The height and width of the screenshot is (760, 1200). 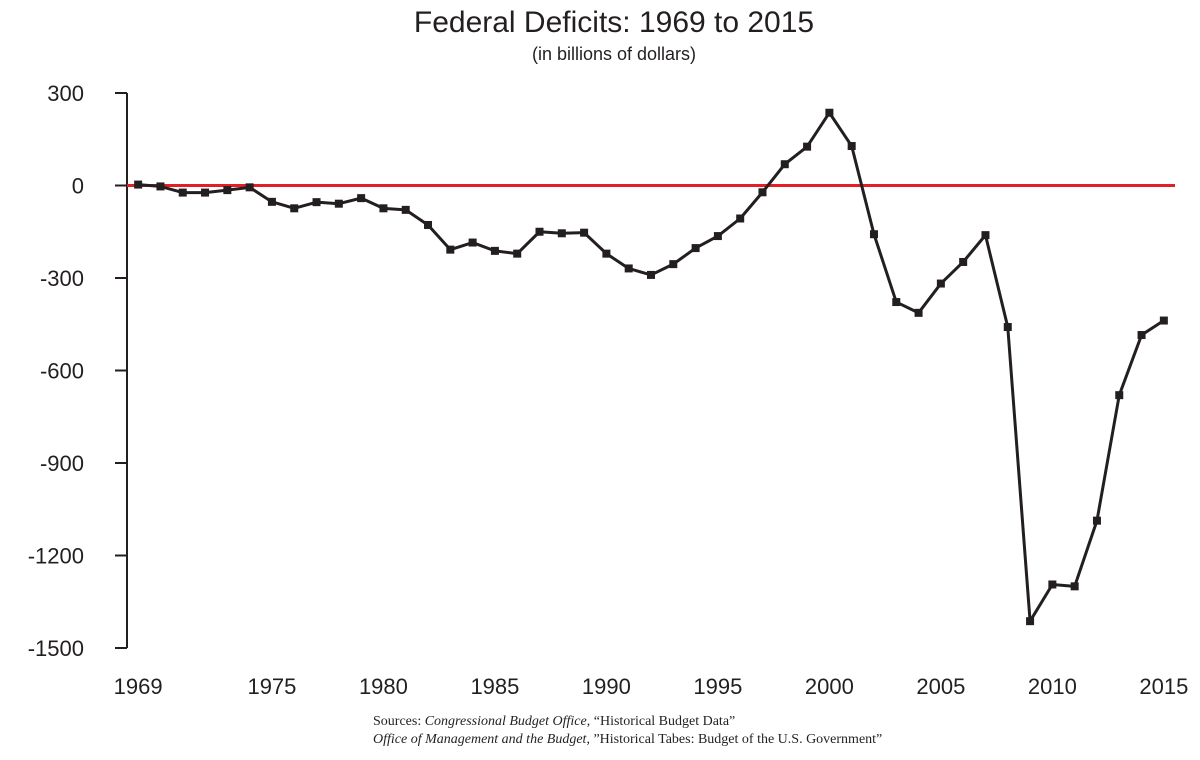 I want to click on x-tick-label: 1969, so click(x=138, y=686).